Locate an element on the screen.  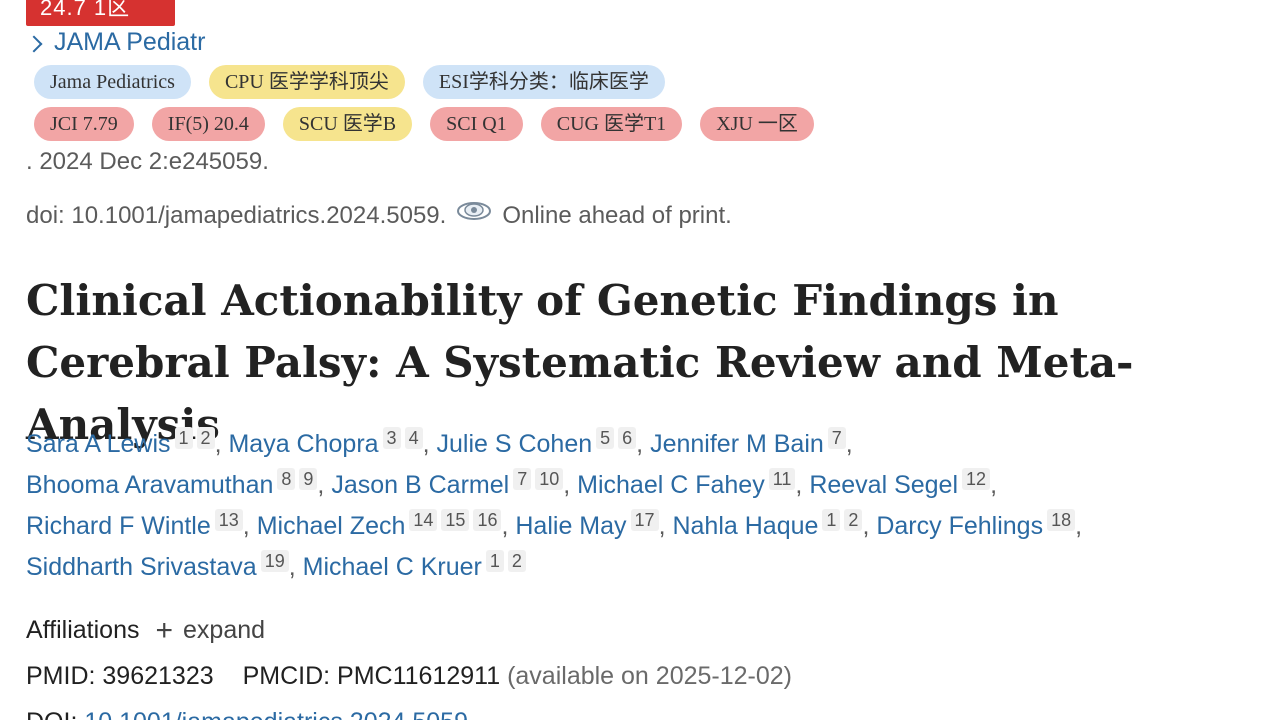
pmc-availability: (available on 2025-12-02) is located at coordinates (649, 676).